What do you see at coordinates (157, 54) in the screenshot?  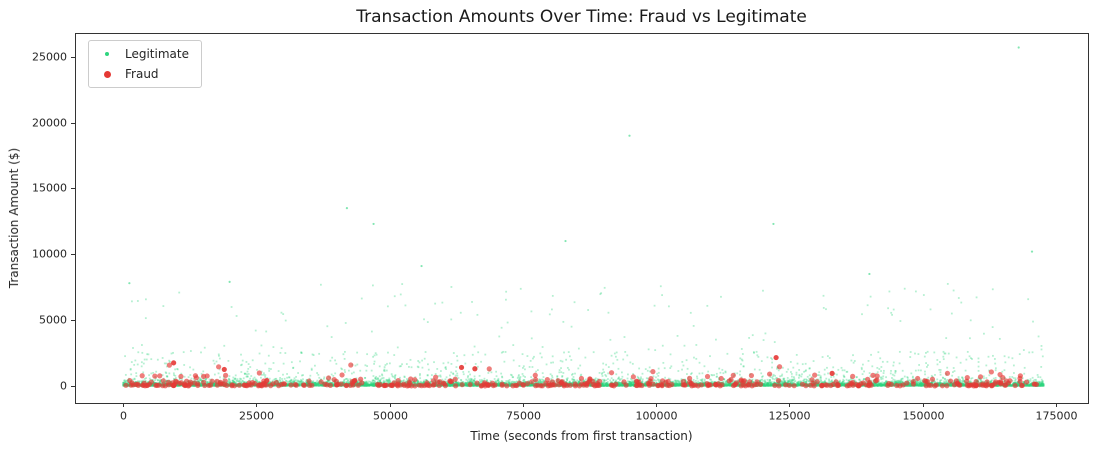 I see `legend-label-legitimate: Legitimate` at bounding box center [157, 54].